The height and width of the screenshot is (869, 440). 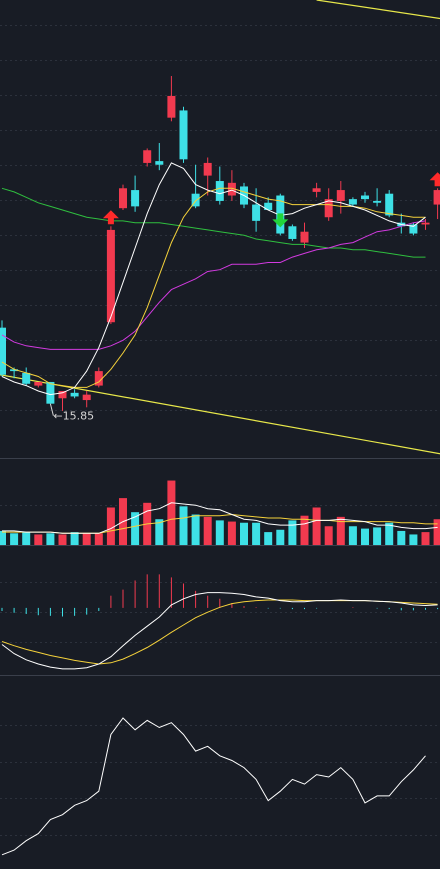 What do you see at coordinates (280, 220) in the screenshot?
I see `down-arrow-signal` at bounding box center [280, 220].